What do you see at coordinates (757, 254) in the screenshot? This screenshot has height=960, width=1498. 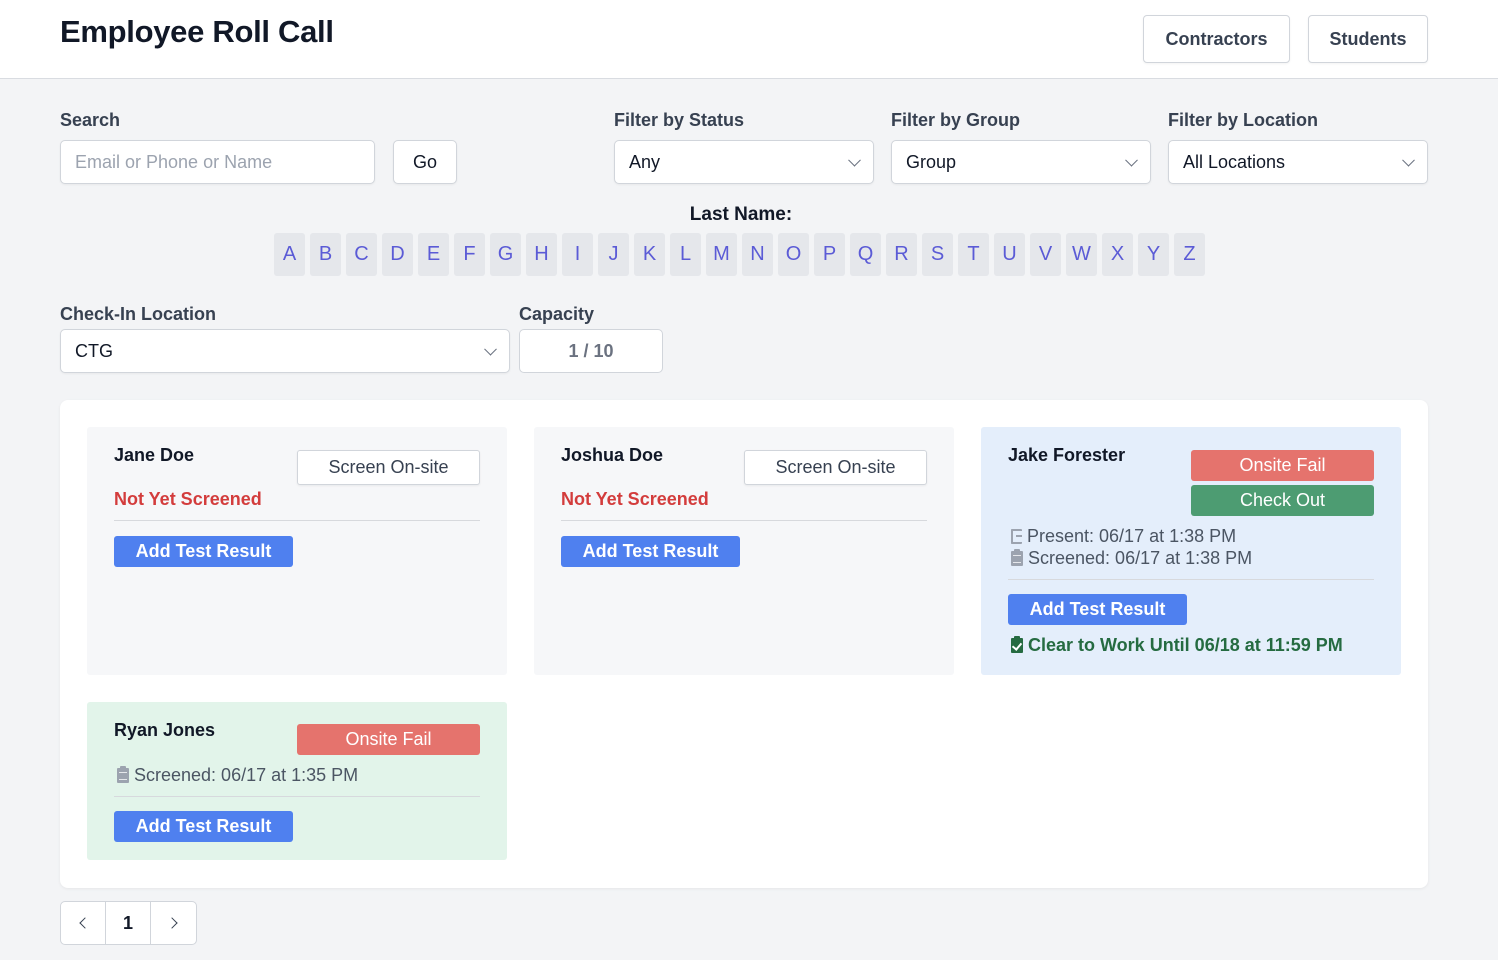 I see `letter-filter-n: N` at bounding box center [757, 254].